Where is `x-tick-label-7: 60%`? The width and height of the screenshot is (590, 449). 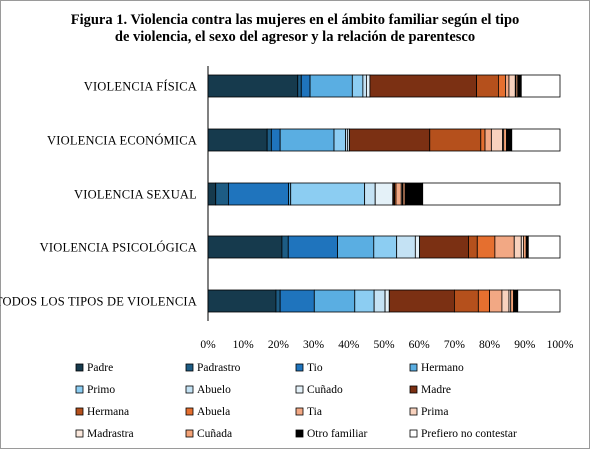
x-tick-label-7: 60% is located at coordinates (420, 345).